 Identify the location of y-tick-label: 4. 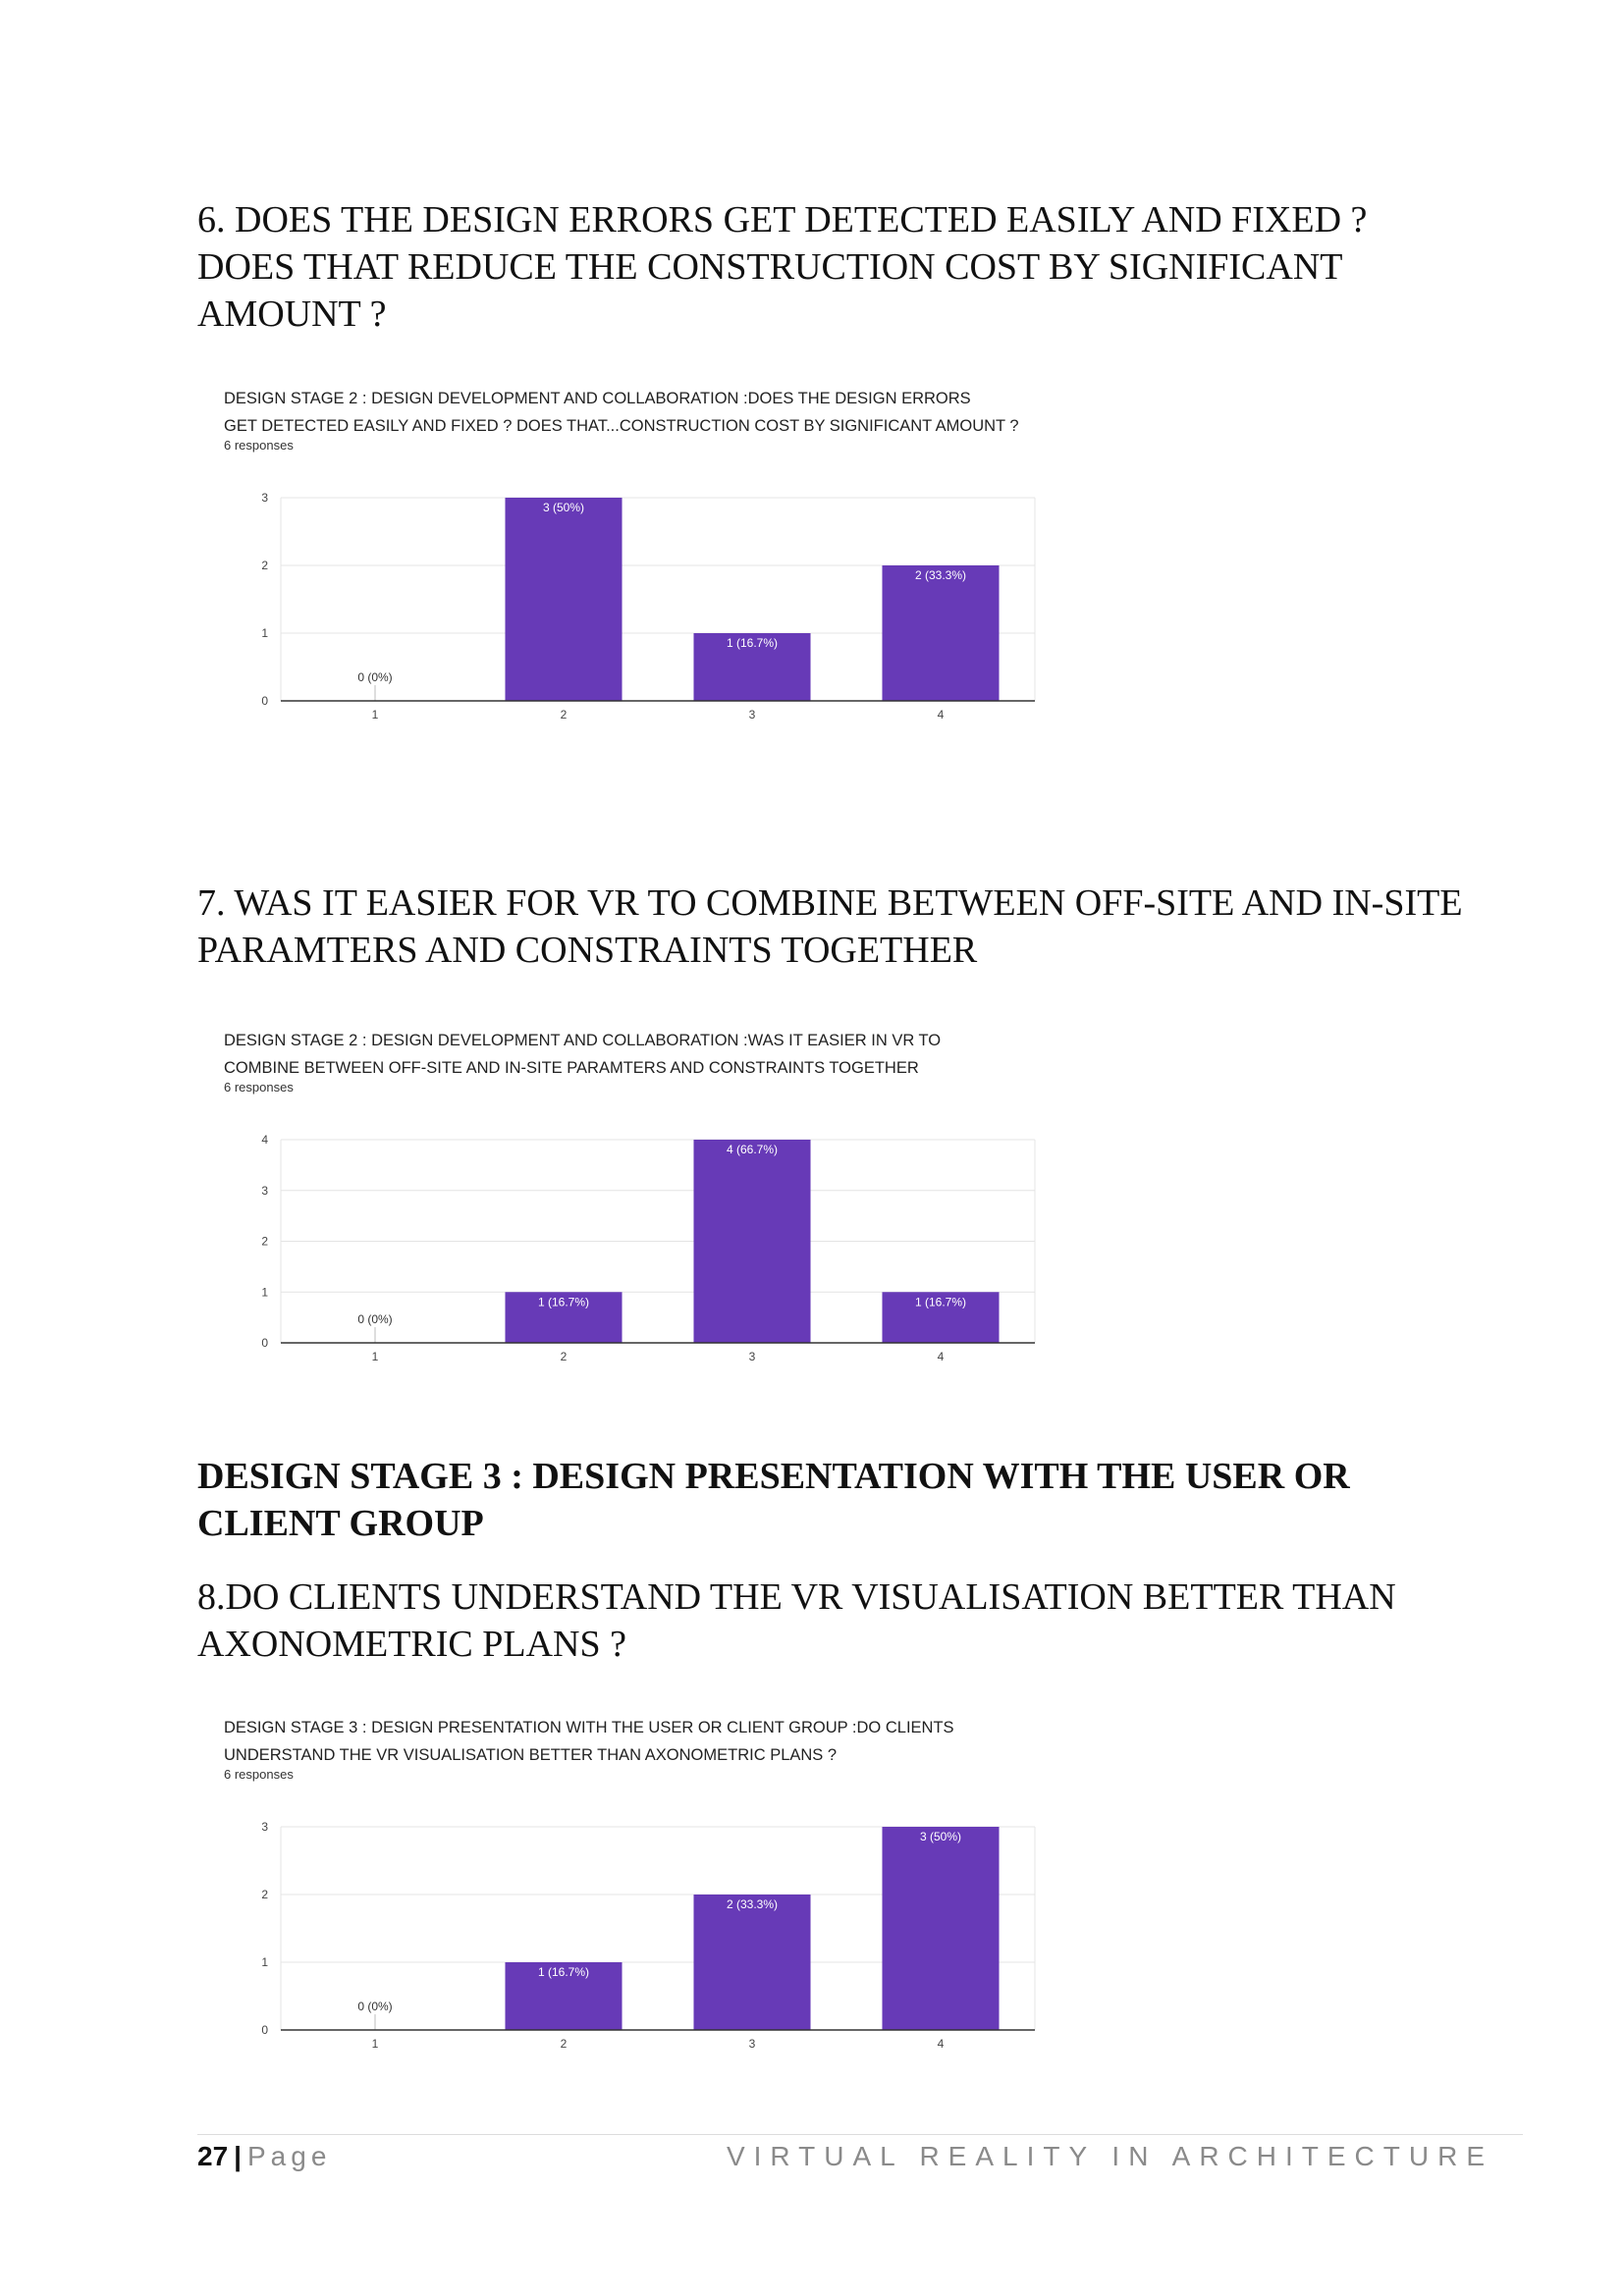
(264, 1140).